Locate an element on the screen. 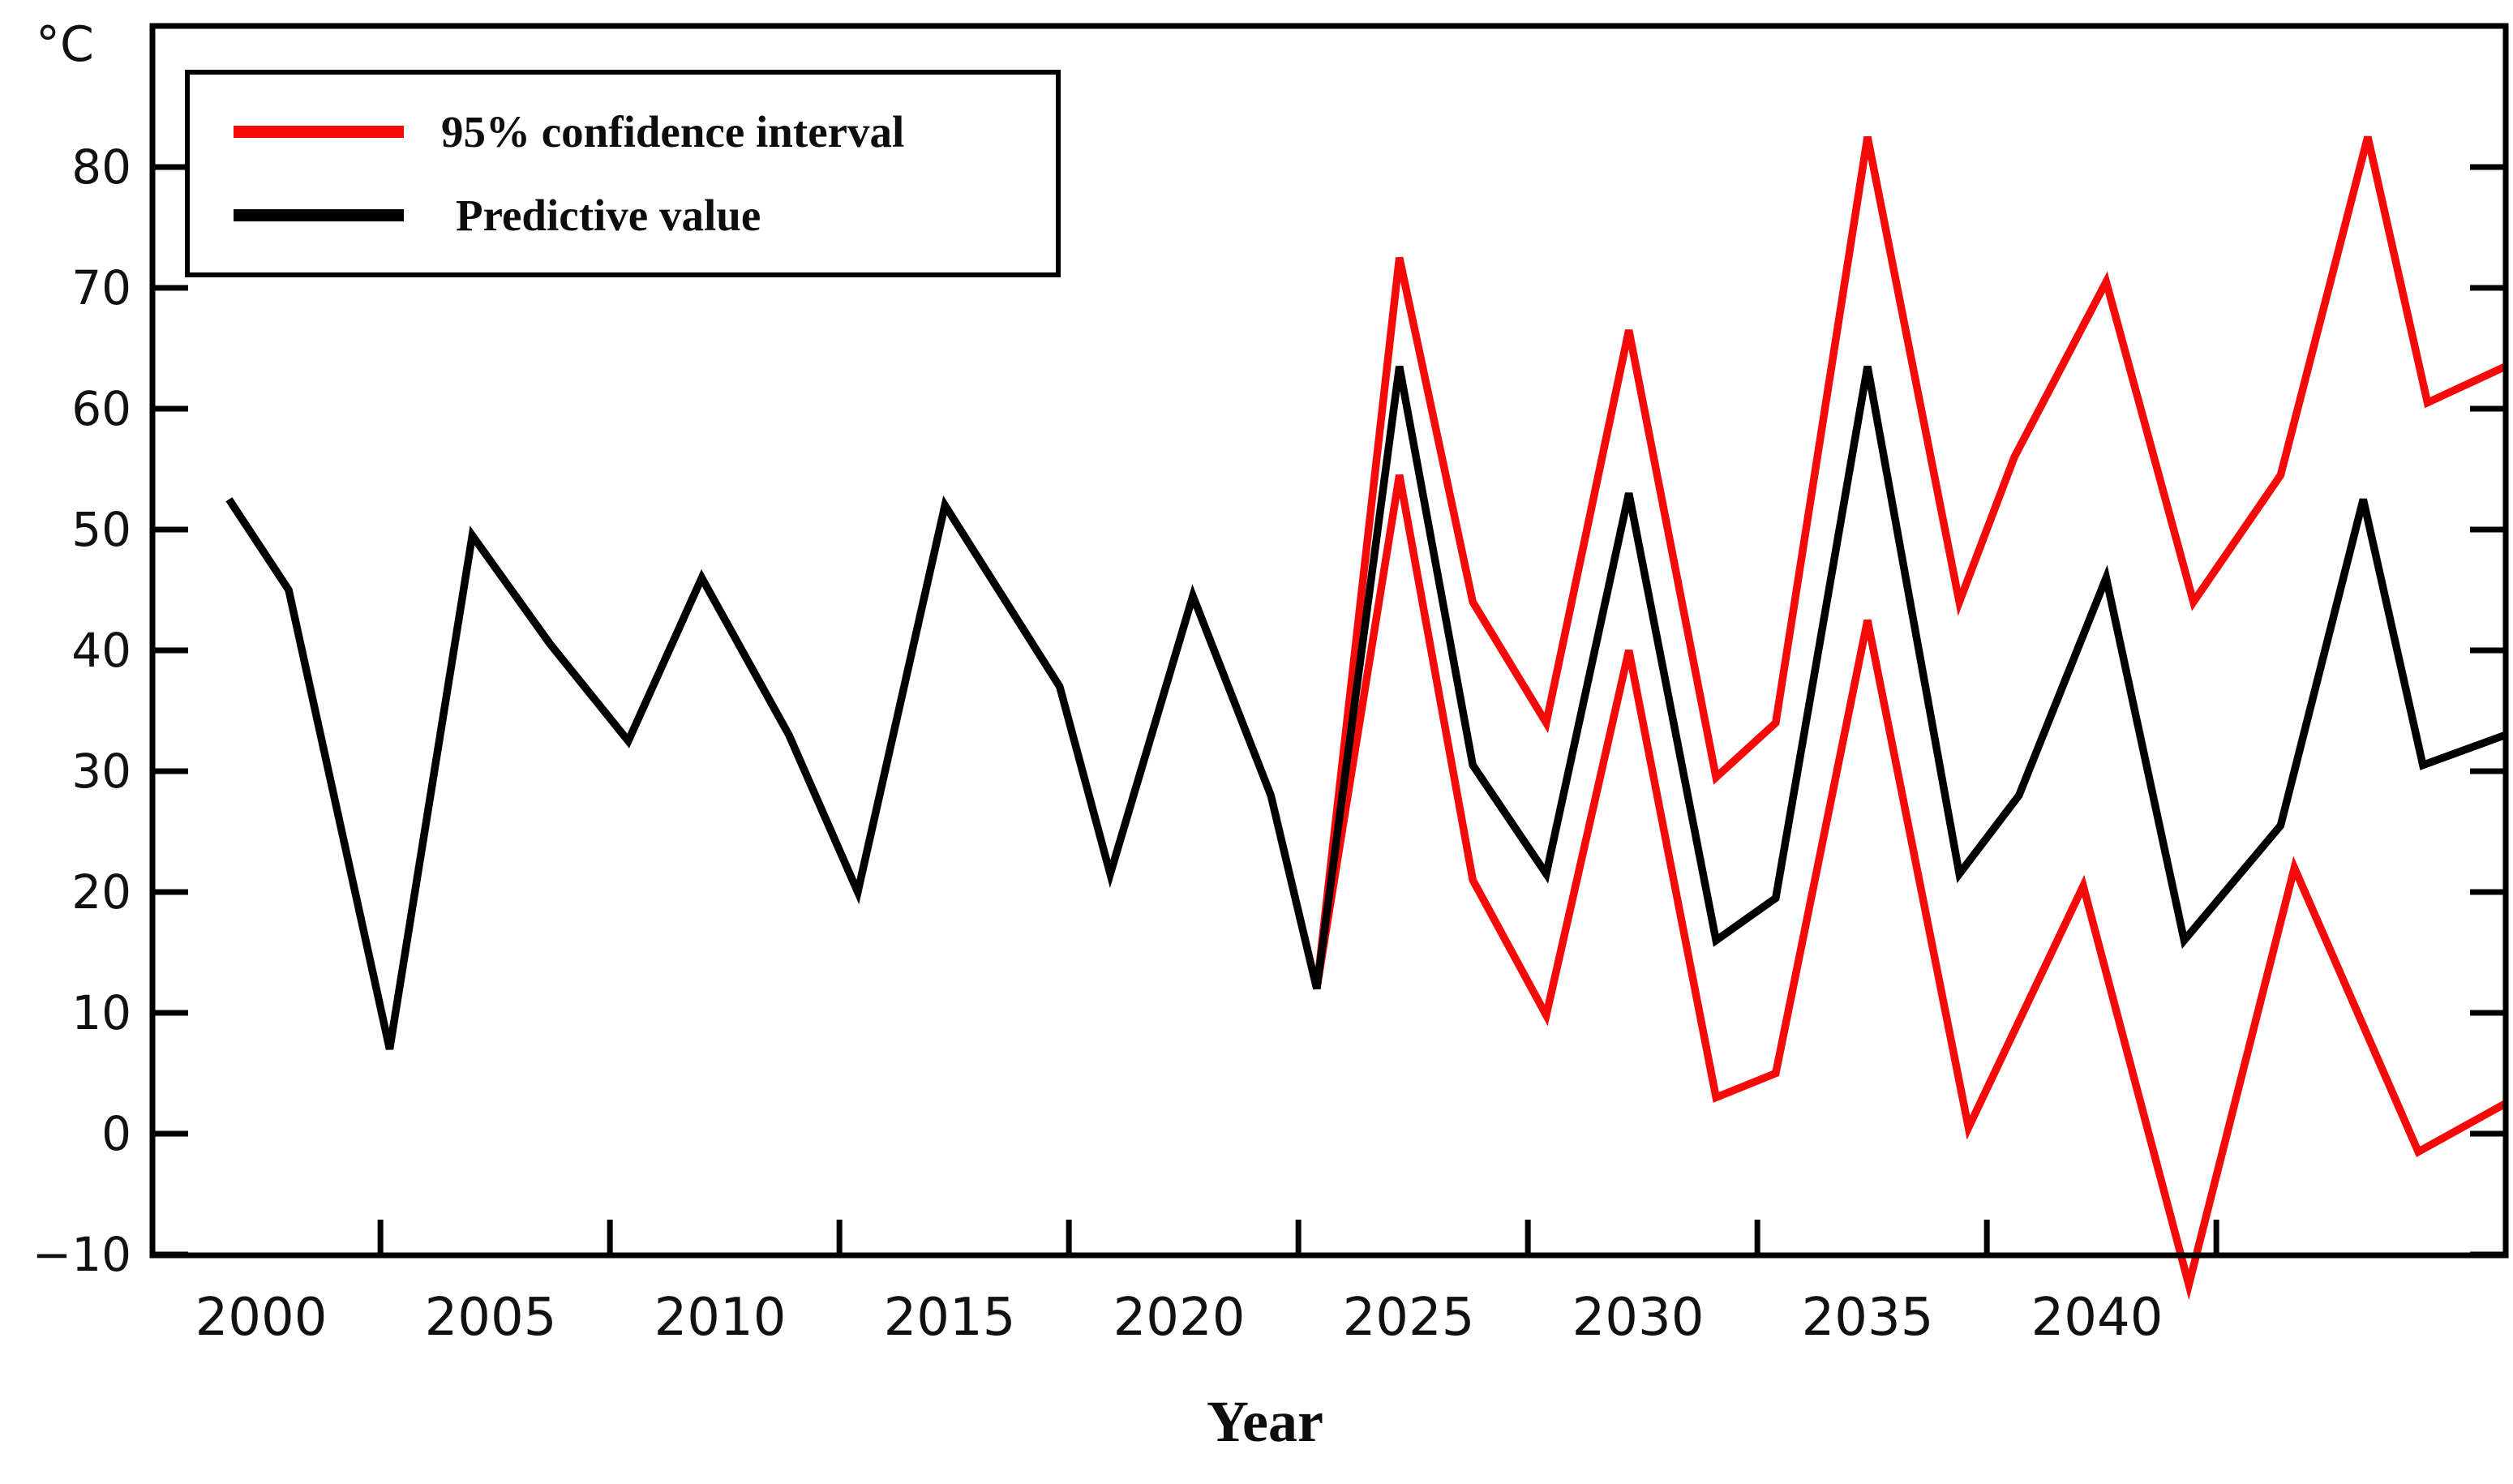  y-tick-label: 80 is located at coordinates (101, 167).